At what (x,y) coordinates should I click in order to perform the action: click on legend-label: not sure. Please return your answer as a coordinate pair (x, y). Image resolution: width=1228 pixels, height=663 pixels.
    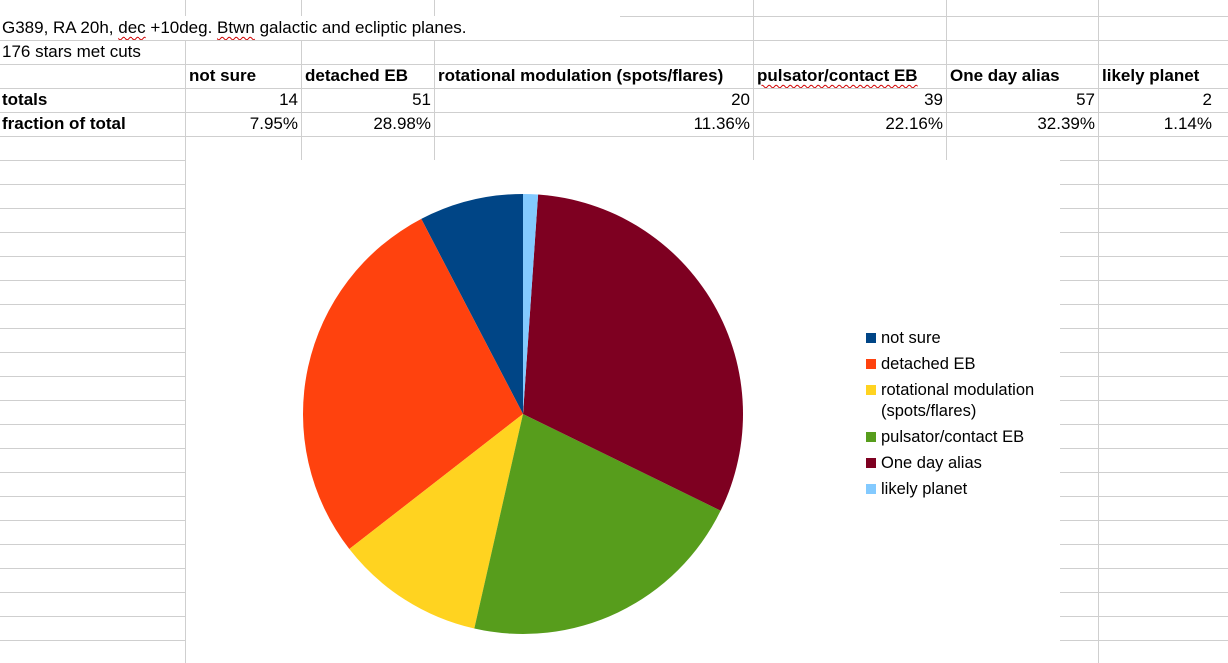
    Looking at the image, I should click on (911, 338).